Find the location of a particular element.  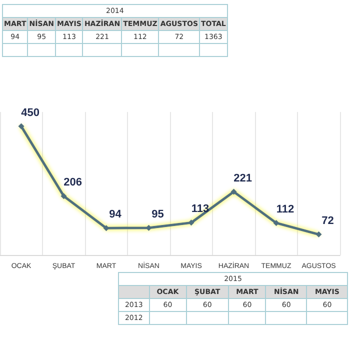

data-label: 113 is located at coordinates (200, 209).